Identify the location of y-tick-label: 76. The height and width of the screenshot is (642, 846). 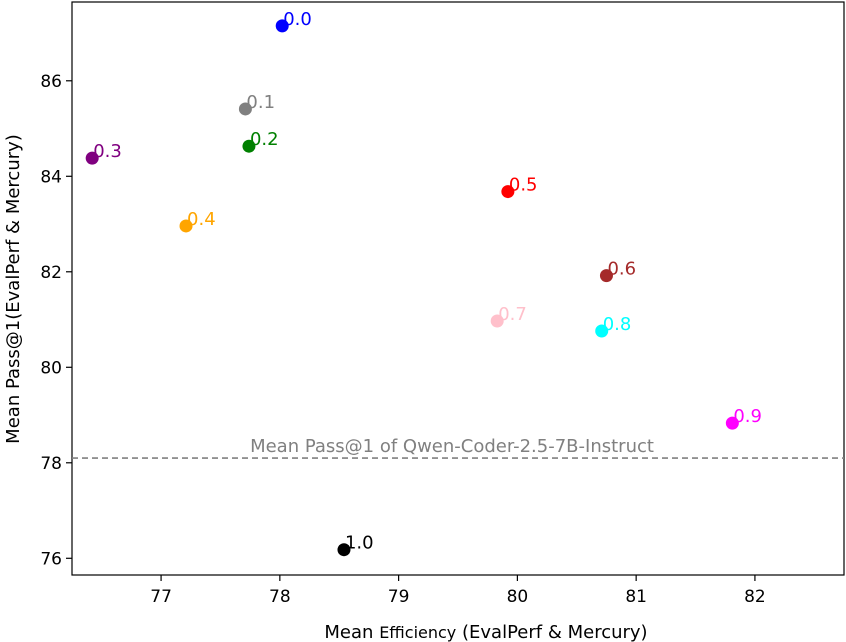
(51, 559).